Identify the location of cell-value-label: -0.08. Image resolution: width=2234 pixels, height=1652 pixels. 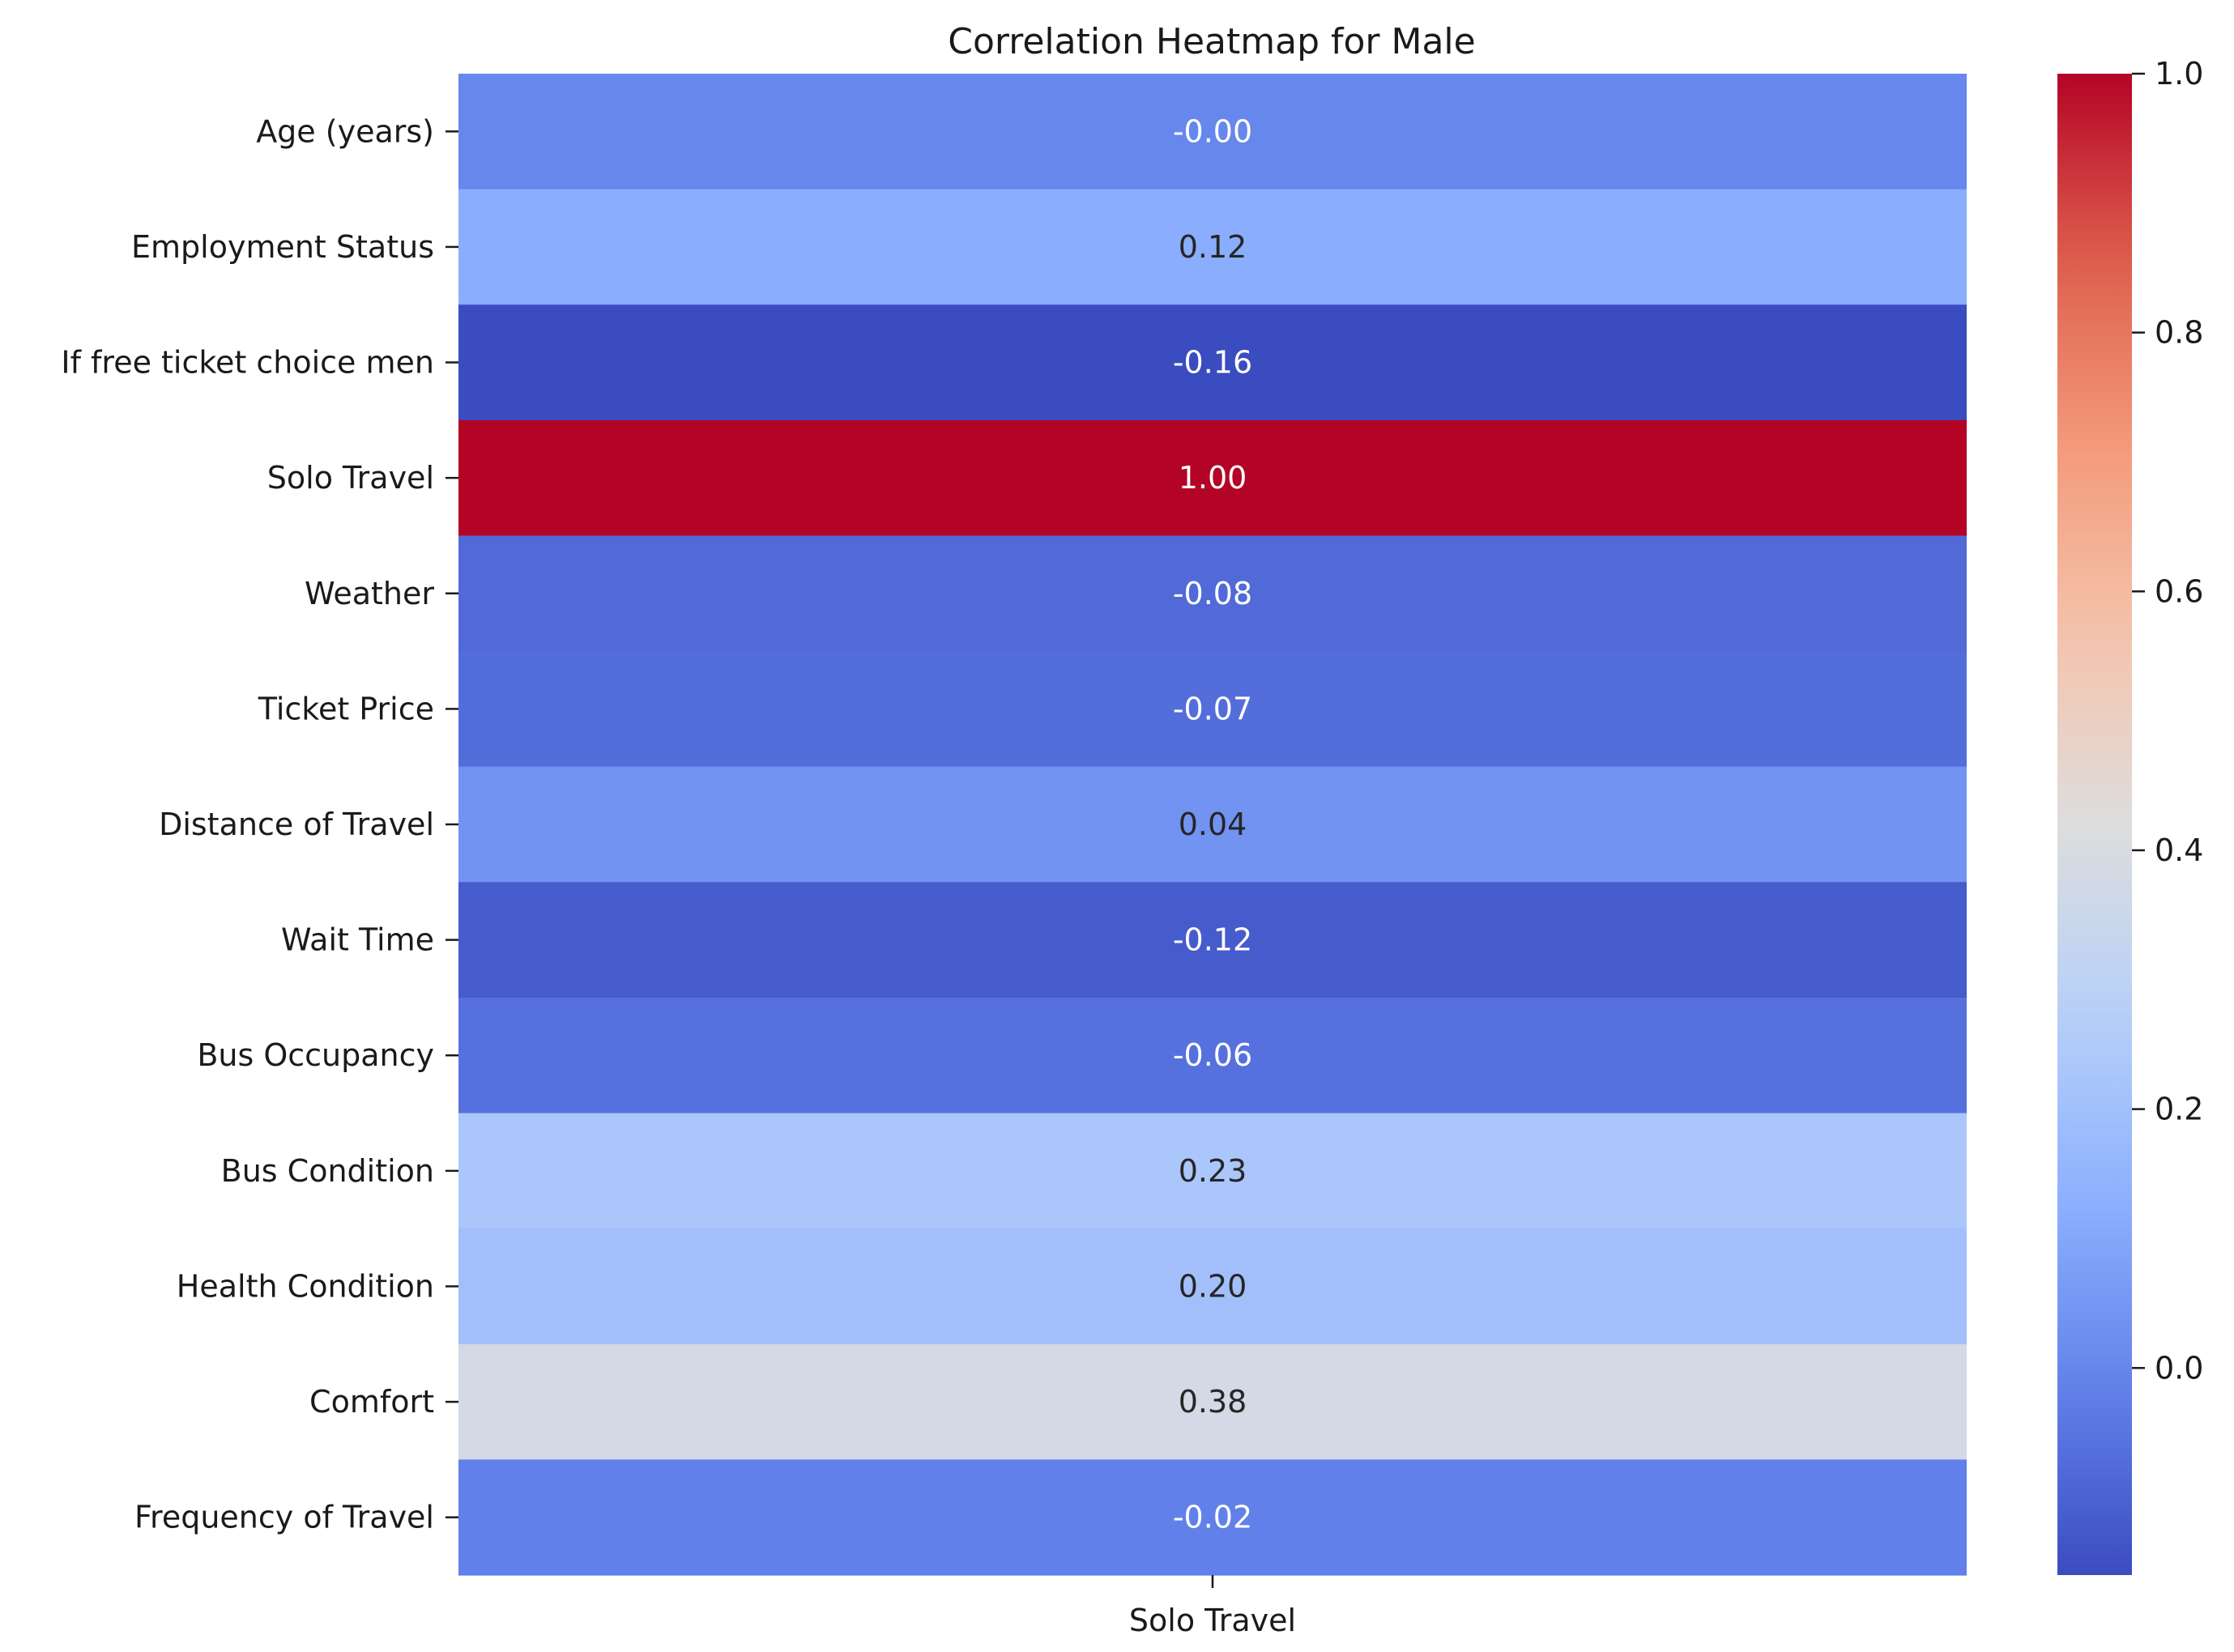
(1213, 593).